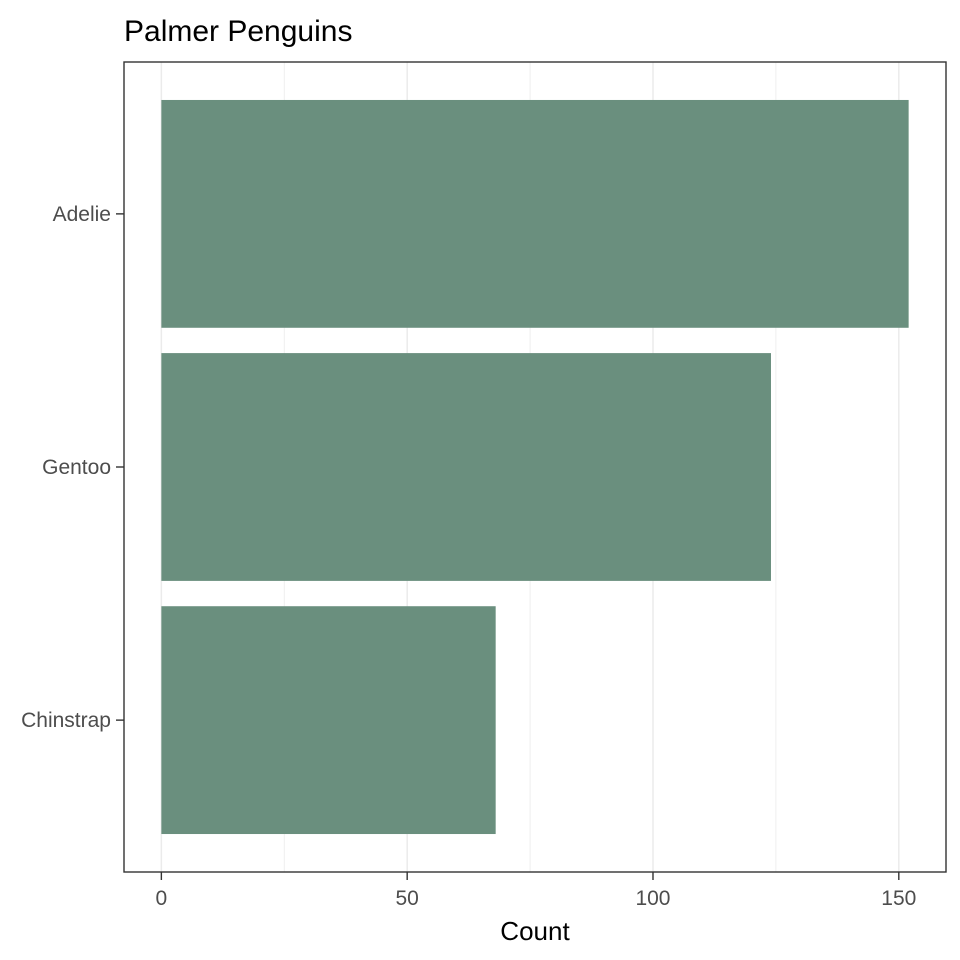  Describe the element at coordinates (406, 898) in the screenshot. I see `x-tick-label: 50` at that location.